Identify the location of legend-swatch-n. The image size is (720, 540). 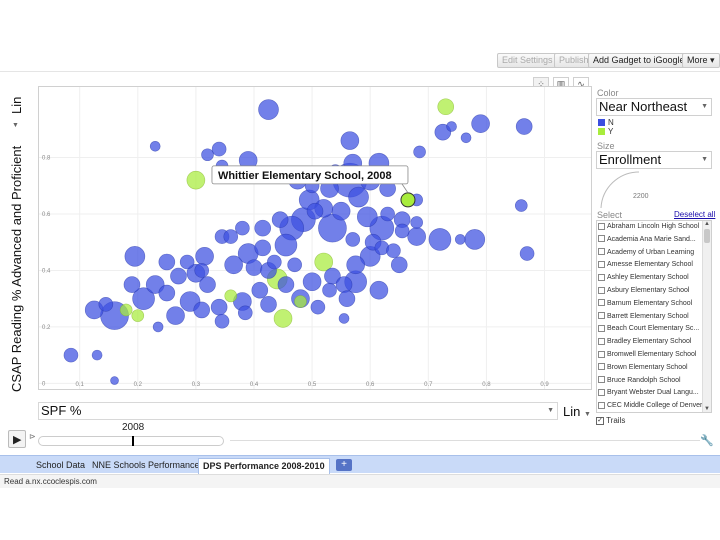
(601, 123).